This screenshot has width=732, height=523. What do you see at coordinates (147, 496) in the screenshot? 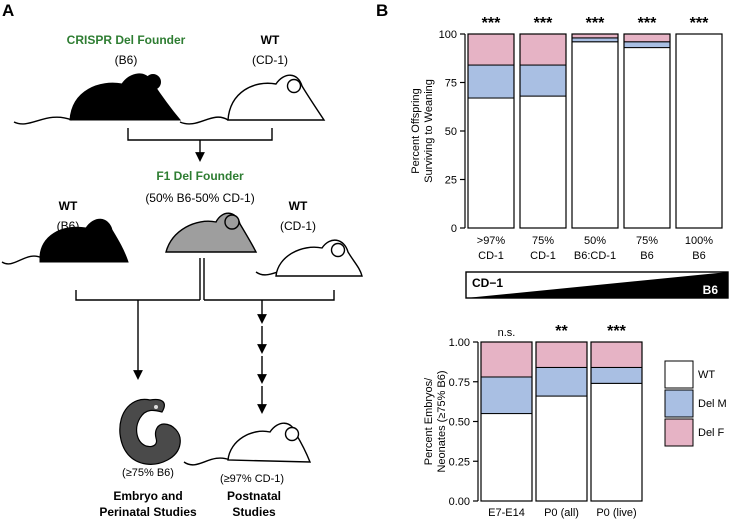
I see `embryo-study-line1: Embryo and` at bounding box center [147, 496].